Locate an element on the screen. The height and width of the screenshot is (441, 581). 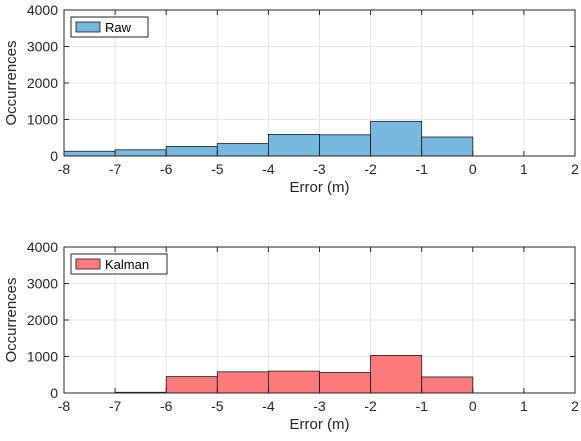
legend: Kalman is located at coordinates (119, 264).